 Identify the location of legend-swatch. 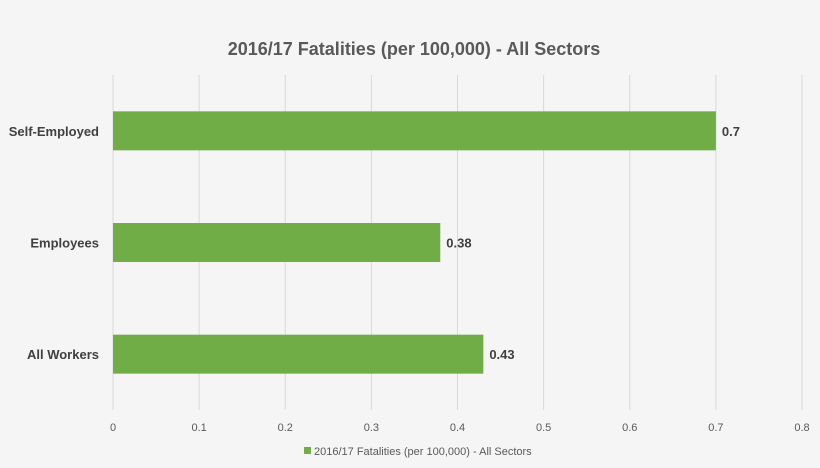
(307, 450).